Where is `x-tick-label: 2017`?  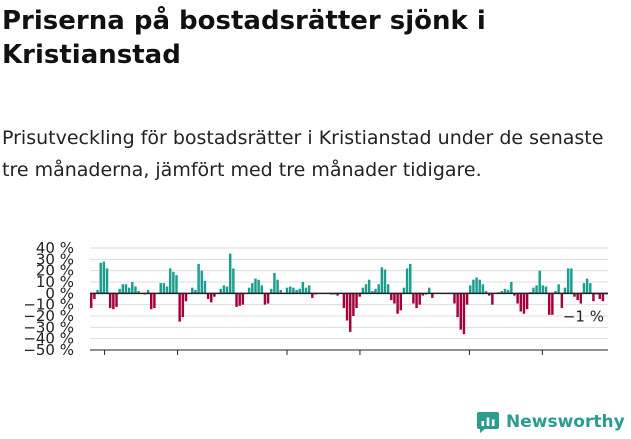 x-tick-label: 2017 is located at coordinates (287, 359).